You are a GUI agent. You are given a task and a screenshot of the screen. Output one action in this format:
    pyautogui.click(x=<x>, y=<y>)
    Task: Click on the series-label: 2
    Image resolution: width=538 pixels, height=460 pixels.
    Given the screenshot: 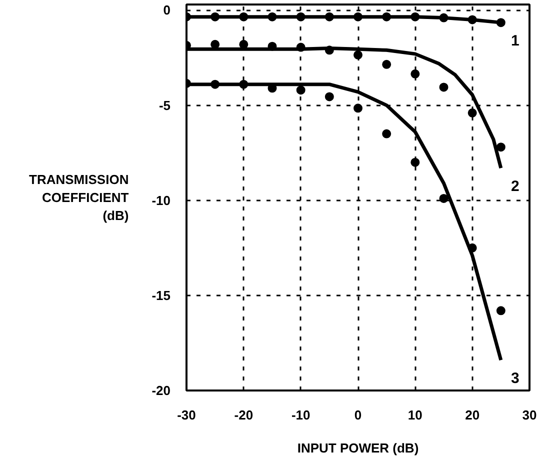 What is the action you would take?
    pyautogui.click(x=515, y=187)
    